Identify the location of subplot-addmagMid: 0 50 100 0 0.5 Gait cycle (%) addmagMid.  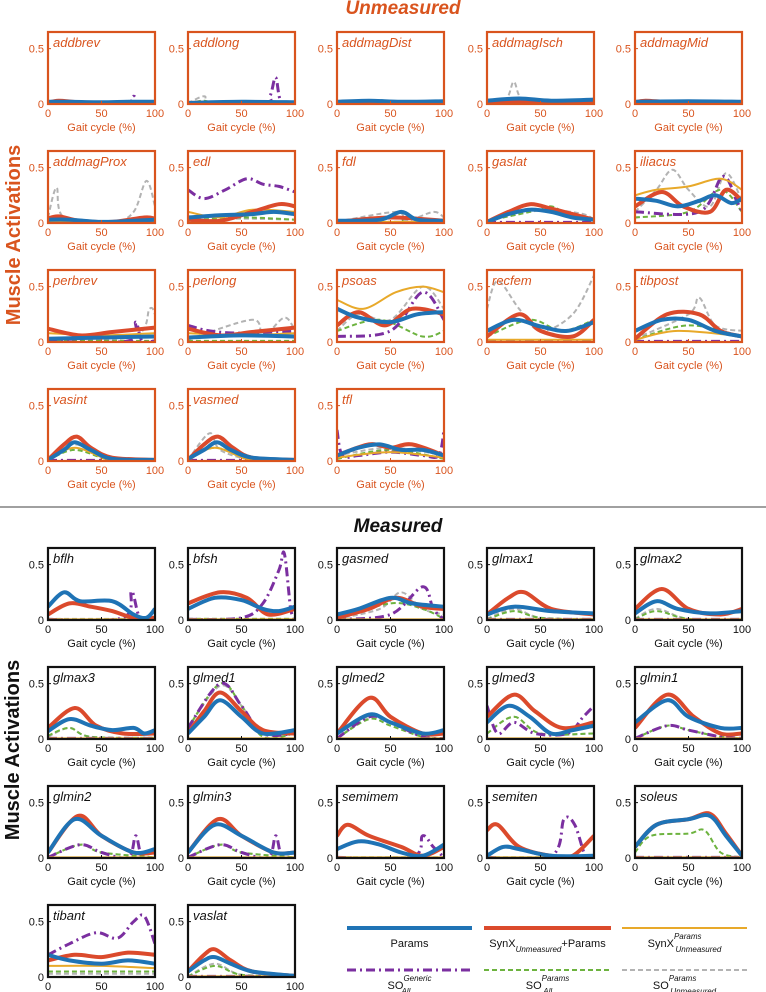
(683, 82).